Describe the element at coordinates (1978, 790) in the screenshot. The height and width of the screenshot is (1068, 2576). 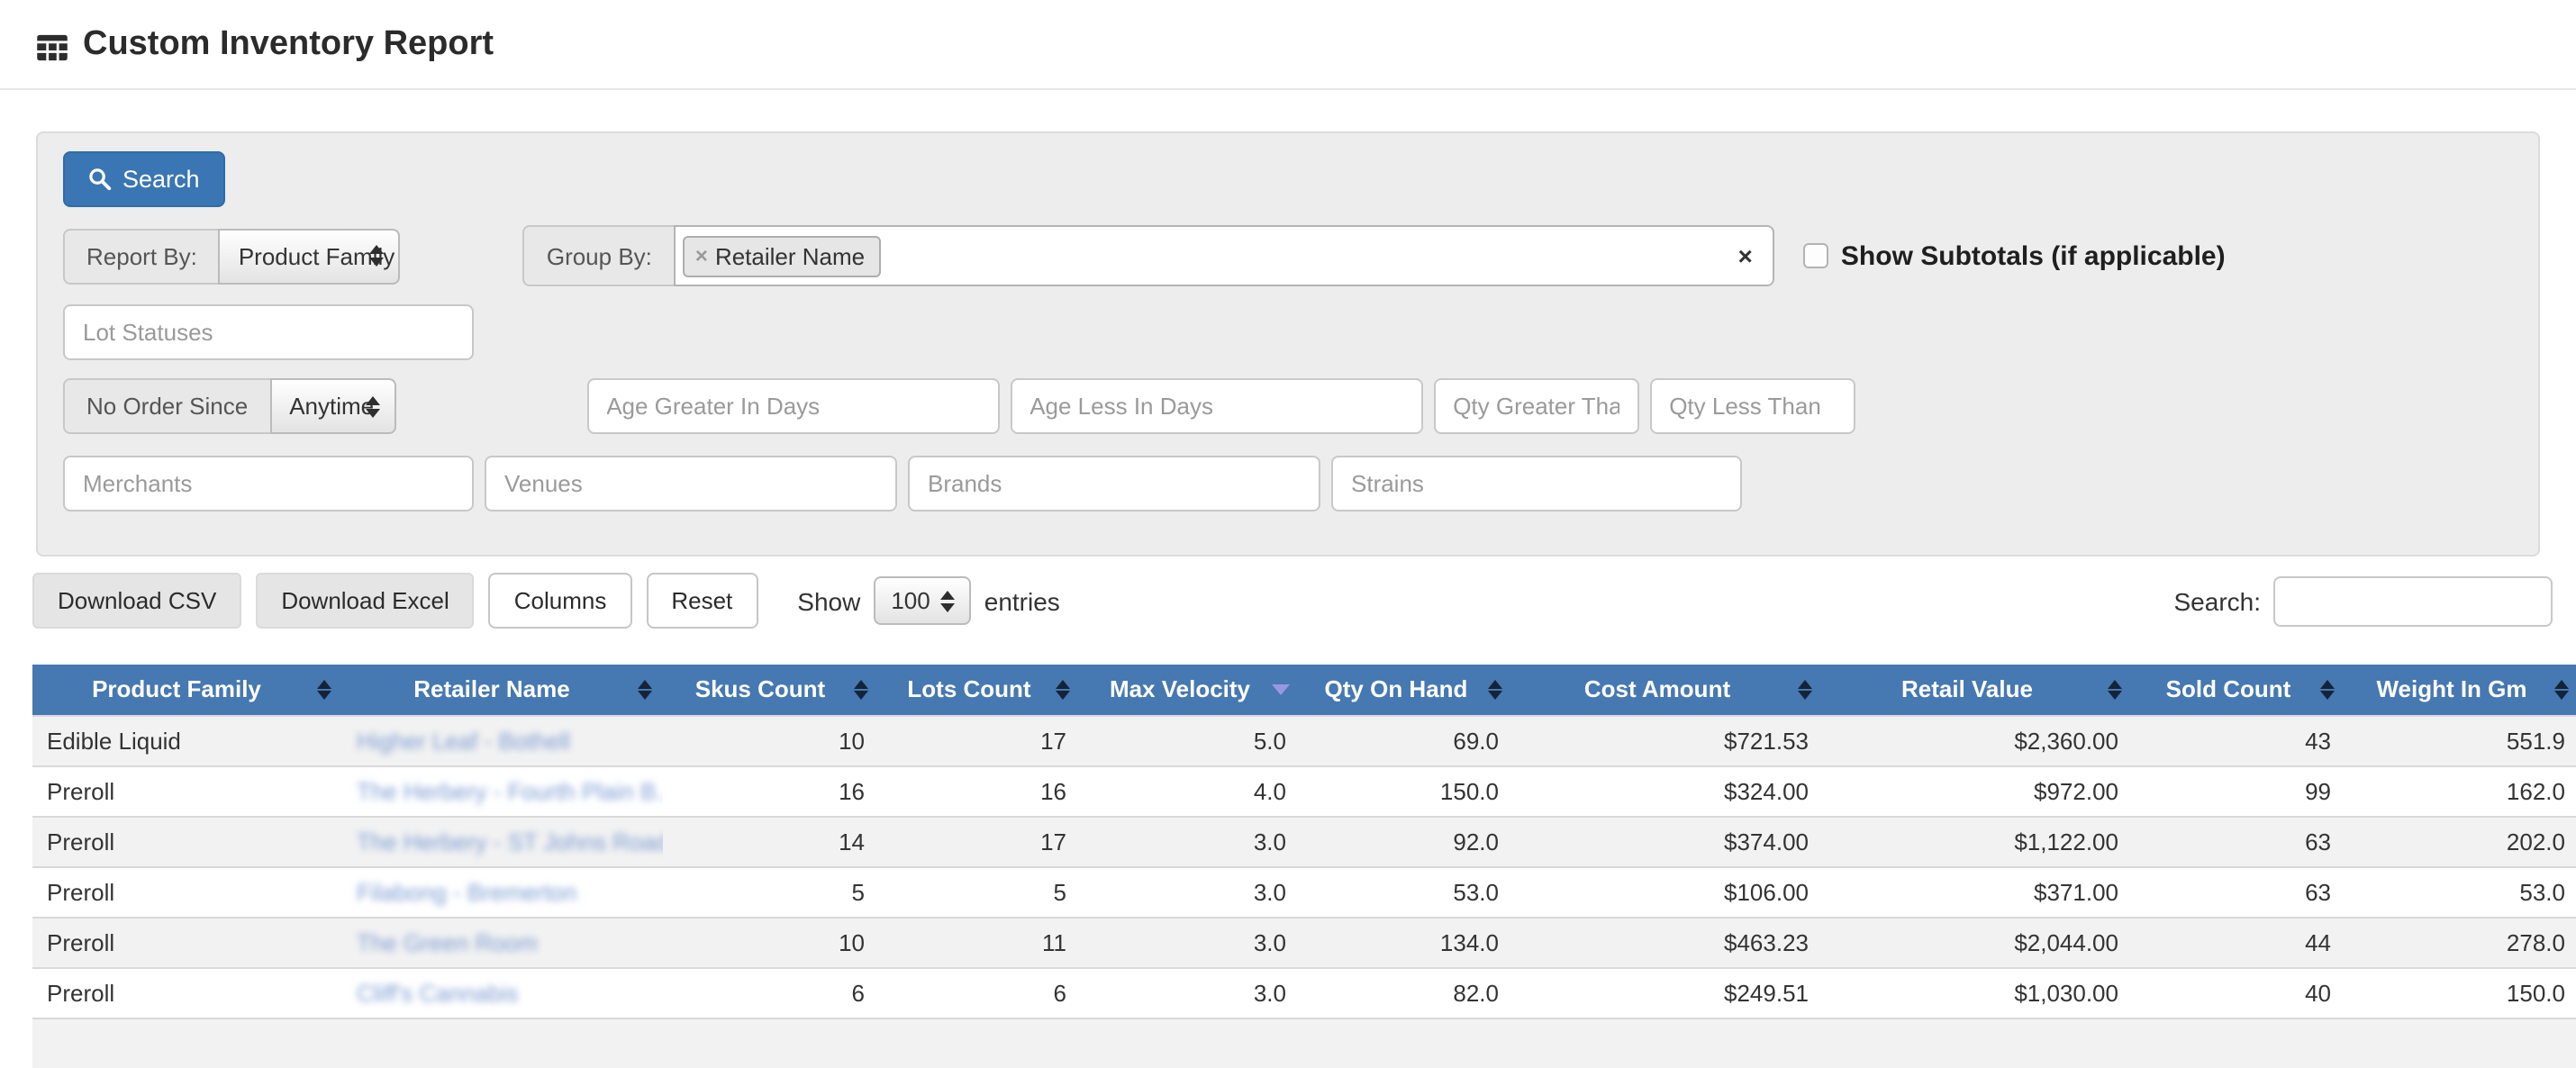
I see `cell-retail-value: $972.00` at that location.